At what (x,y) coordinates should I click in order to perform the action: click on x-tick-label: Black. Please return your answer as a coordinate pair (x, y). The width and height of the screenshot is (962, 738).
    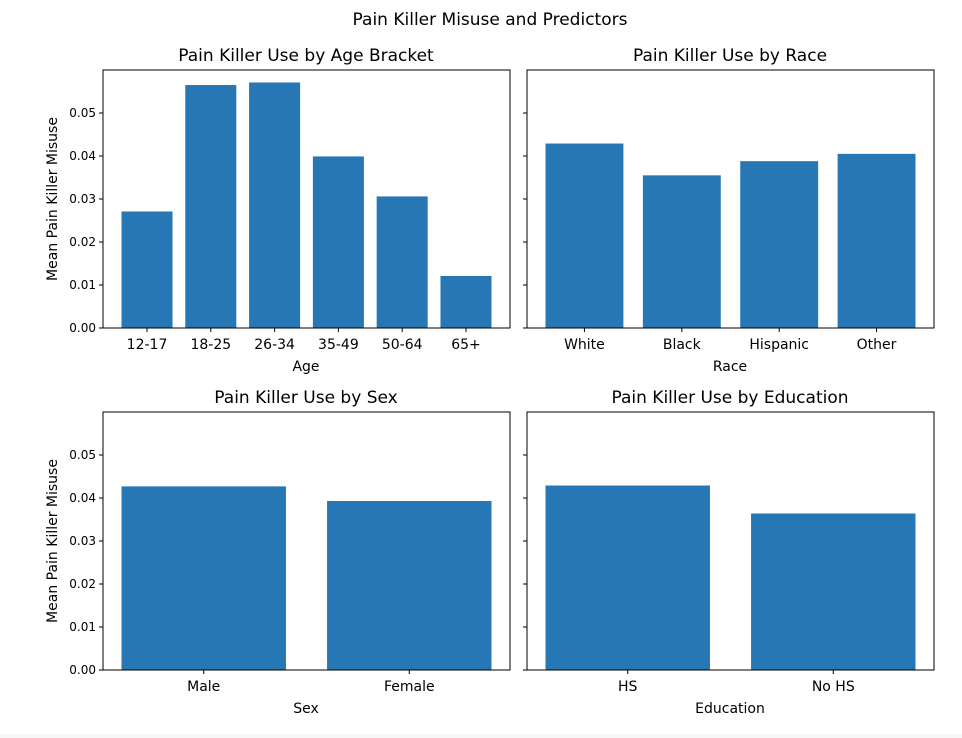
    Looking at the image, I should click on (682, 345).